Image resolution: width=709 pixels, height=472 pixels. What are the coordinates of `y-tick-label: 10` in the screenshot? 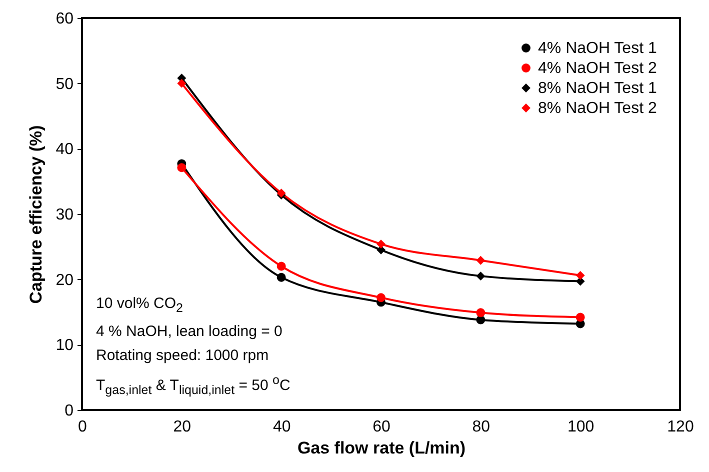 It's located at (65, 345).